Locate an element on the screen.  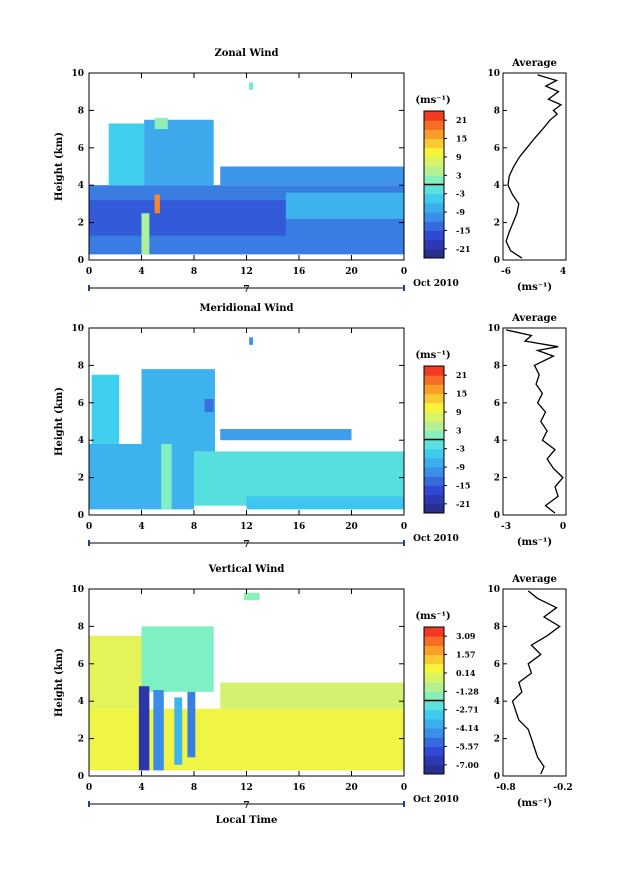
average-x-tick-label: -0.8 is located at coordinates (505, 788).